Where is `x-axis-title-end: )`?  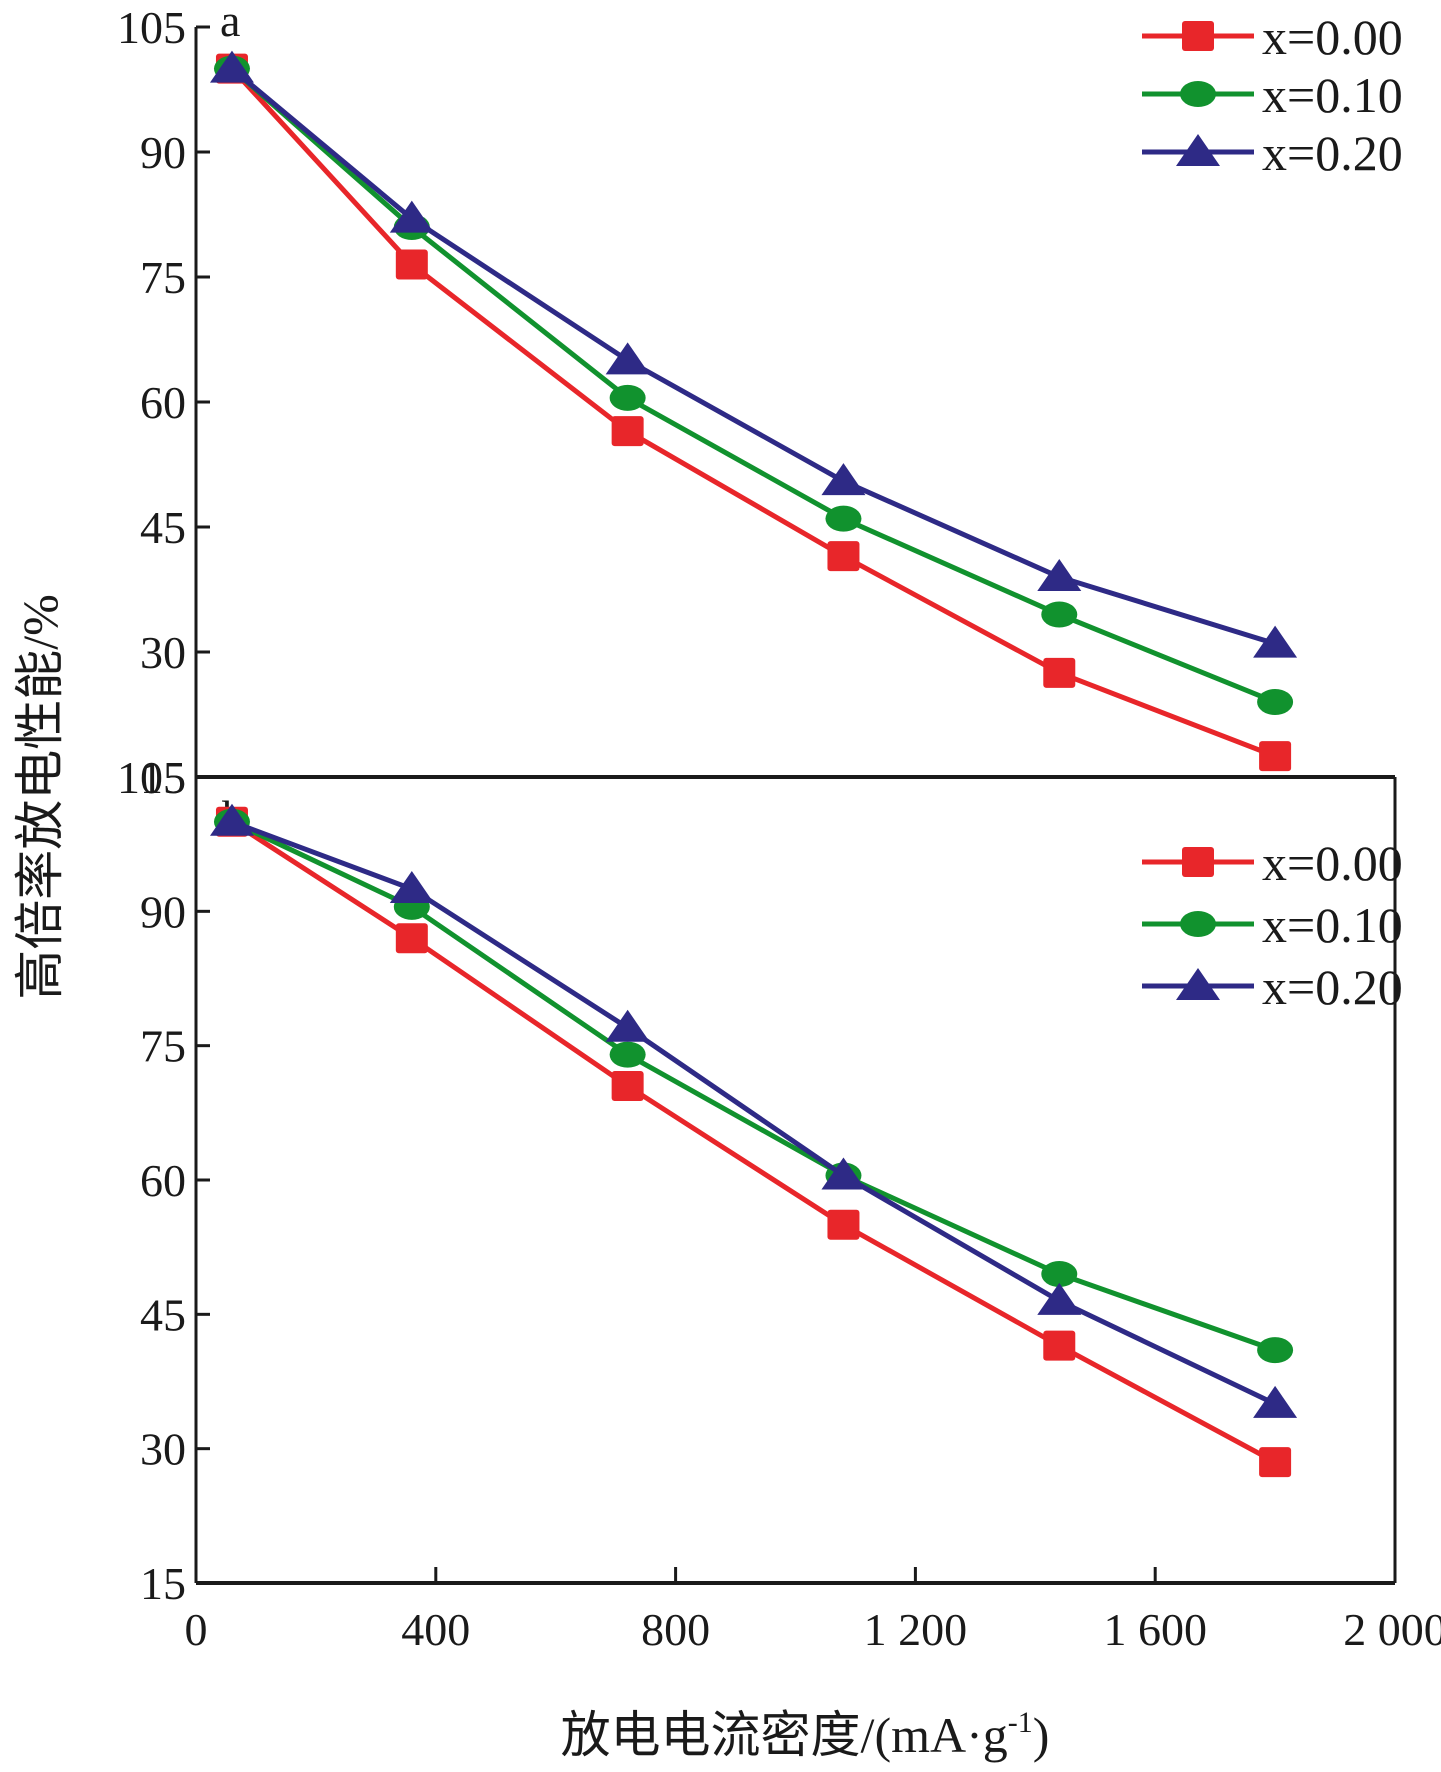 x-axis-title-end: ) is located at coordinates (1041, 1735).